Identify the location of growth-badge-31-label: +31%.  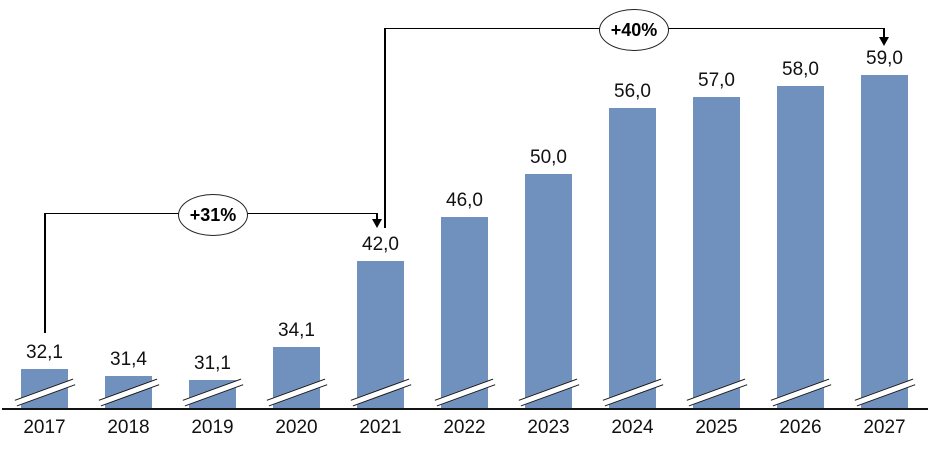
(213, 214).